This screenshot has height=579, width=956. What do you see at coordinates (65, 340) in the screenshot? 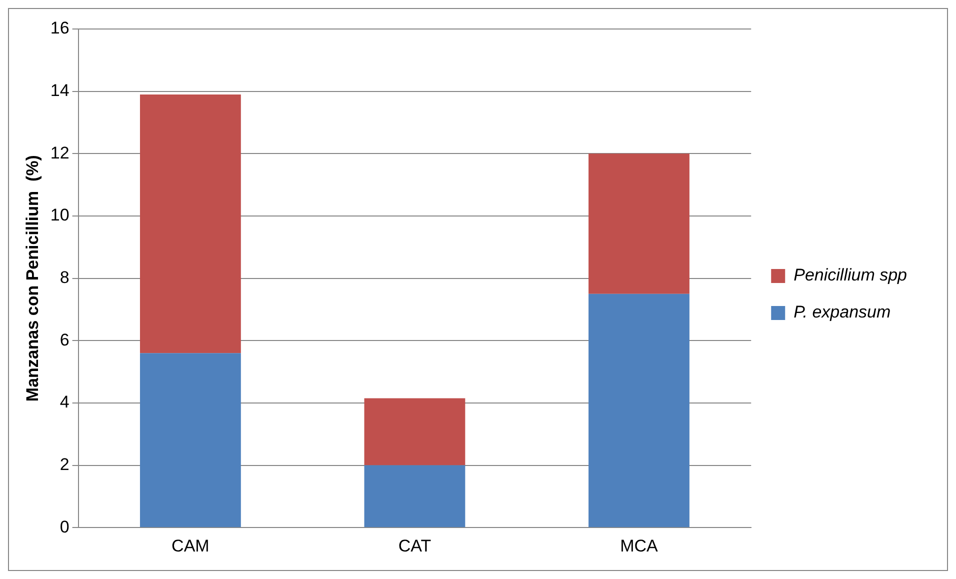
I see `y-tick-label: 6` at bounding box center [65, 340].